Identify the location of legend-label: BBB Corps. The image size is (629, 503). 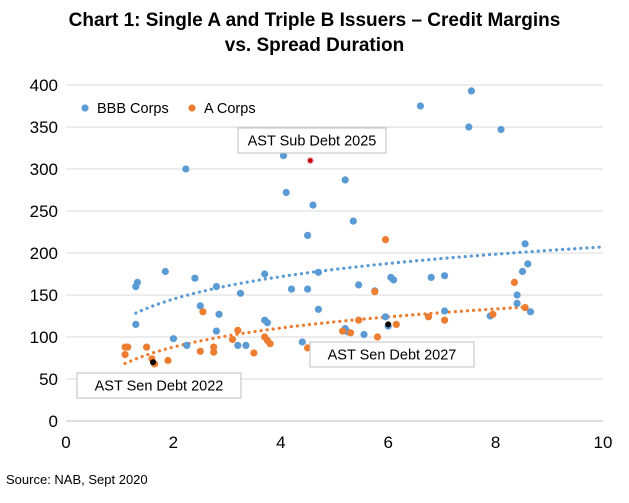
(133, 109).